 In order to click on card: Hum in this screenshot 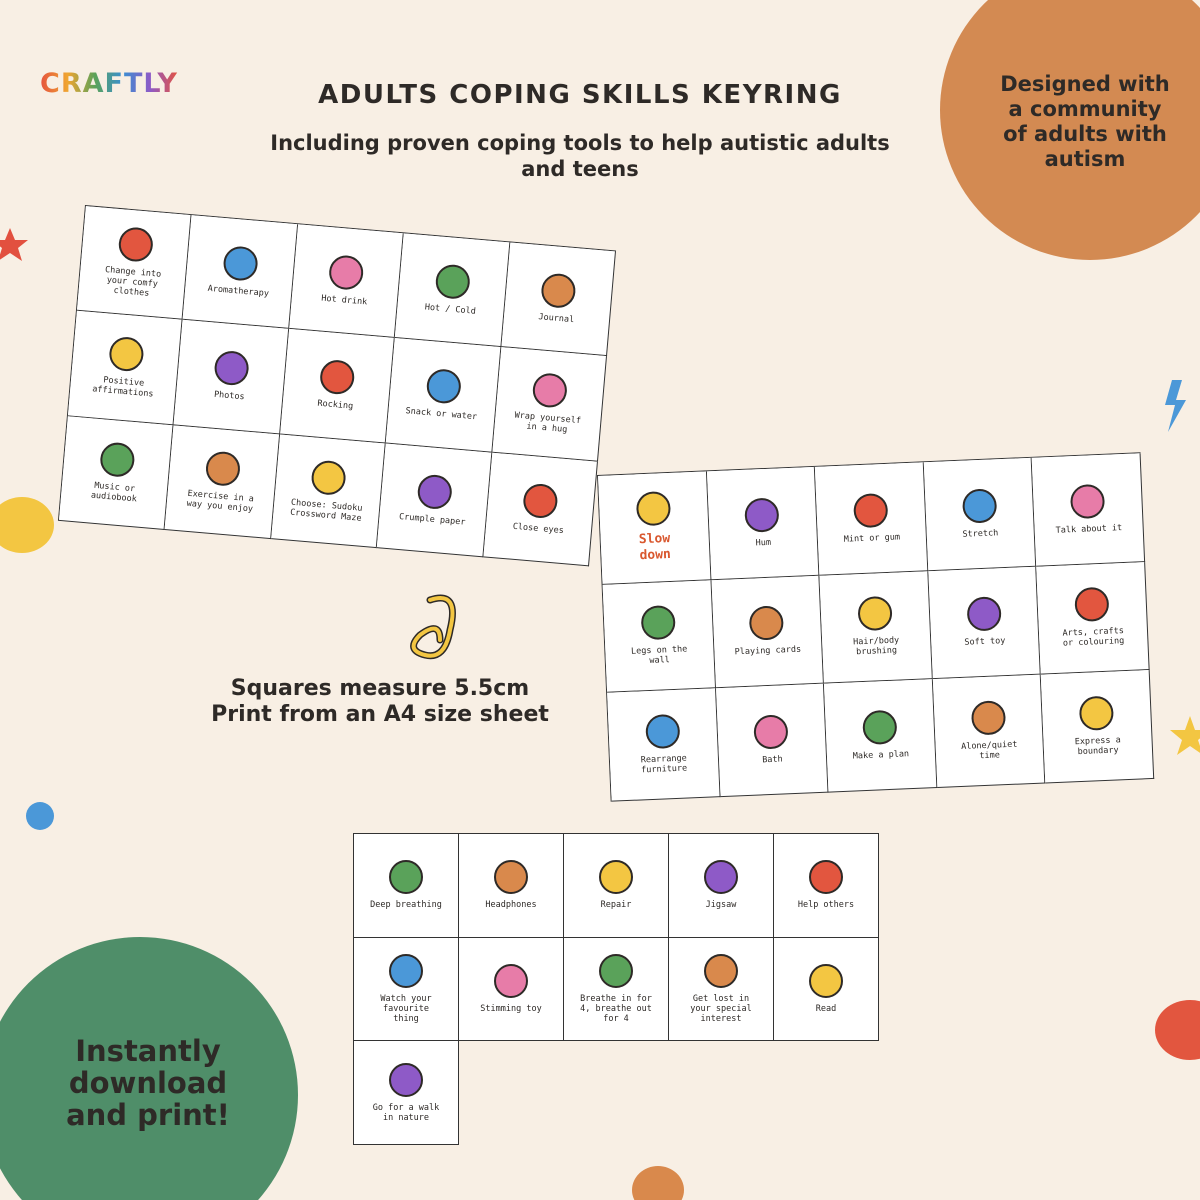, I will do `click(763, 523)`.